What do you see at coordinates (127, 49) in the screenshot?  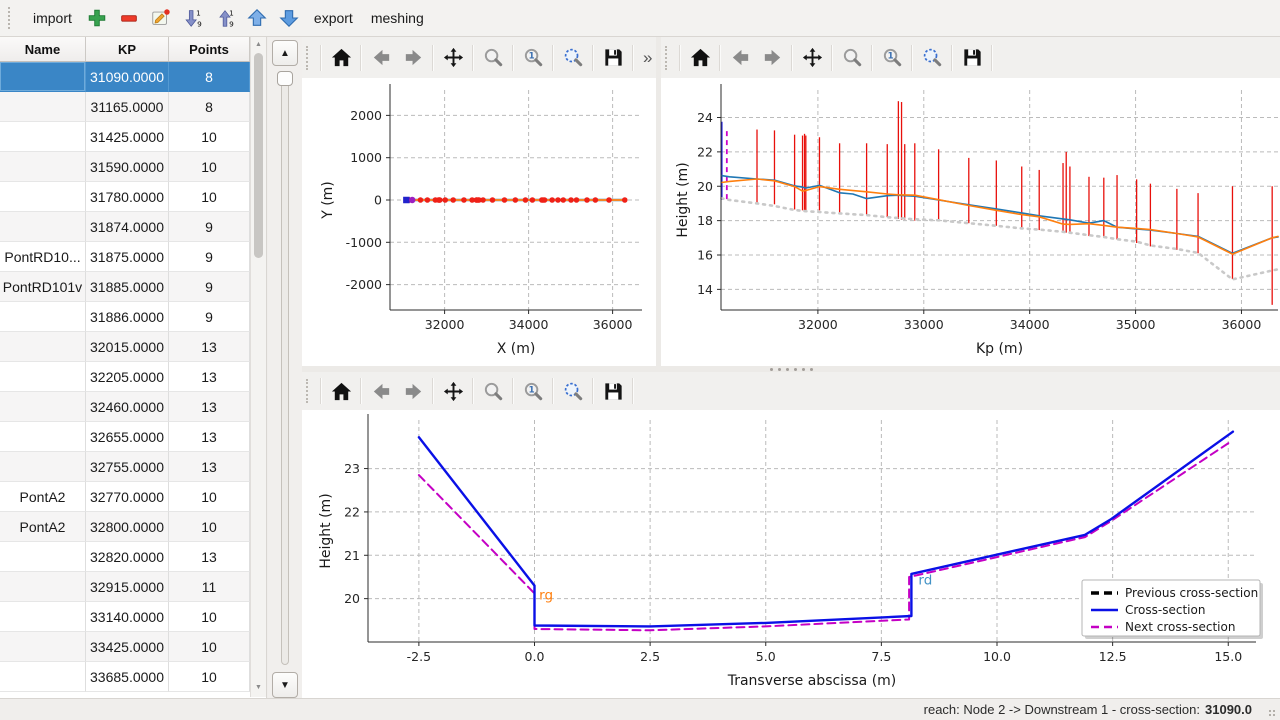 I see `column-header-kp: KP` at bounding box center [127, 49].